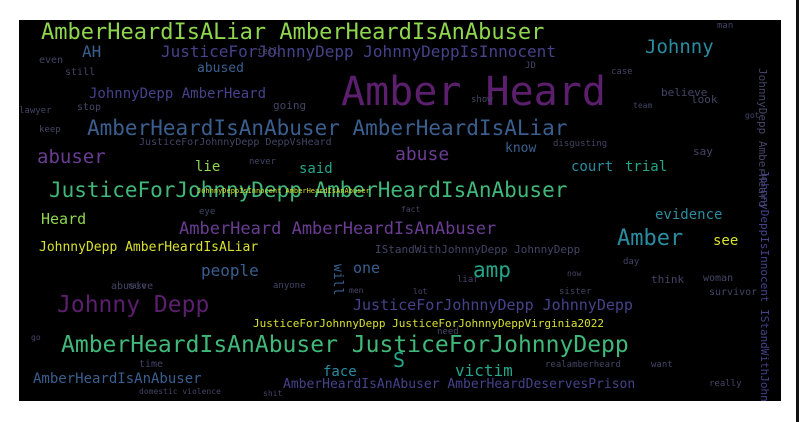 The width and height of the screenshot is (800, 422). What do you see at coordinates (726, 241) in the screenshot?
I see `word-24: see` at bounding box center [726, 241].